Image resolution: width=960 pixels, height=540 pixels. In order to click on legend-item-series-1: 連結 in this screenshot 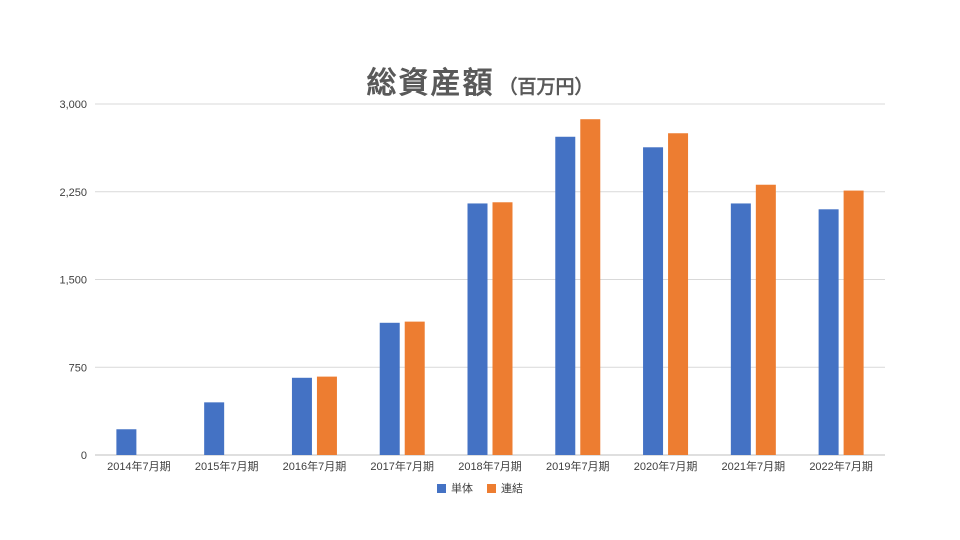, I will do `click(505, 488)`.